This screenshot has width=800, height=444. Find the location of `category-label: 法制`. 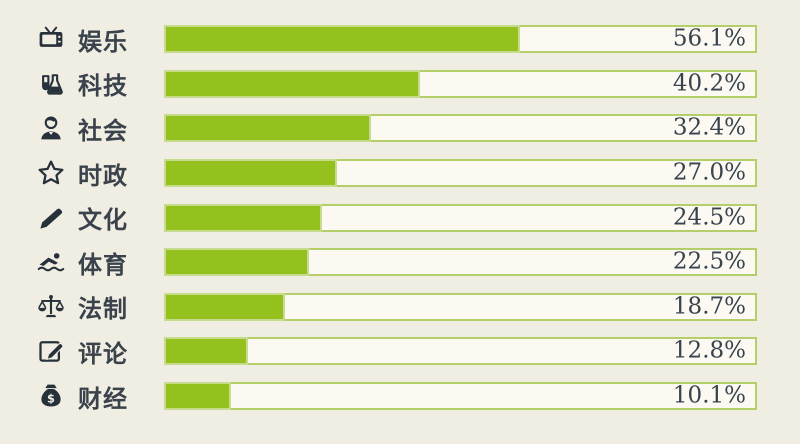

category-label: 法制 is located at coordinates (103, 310).